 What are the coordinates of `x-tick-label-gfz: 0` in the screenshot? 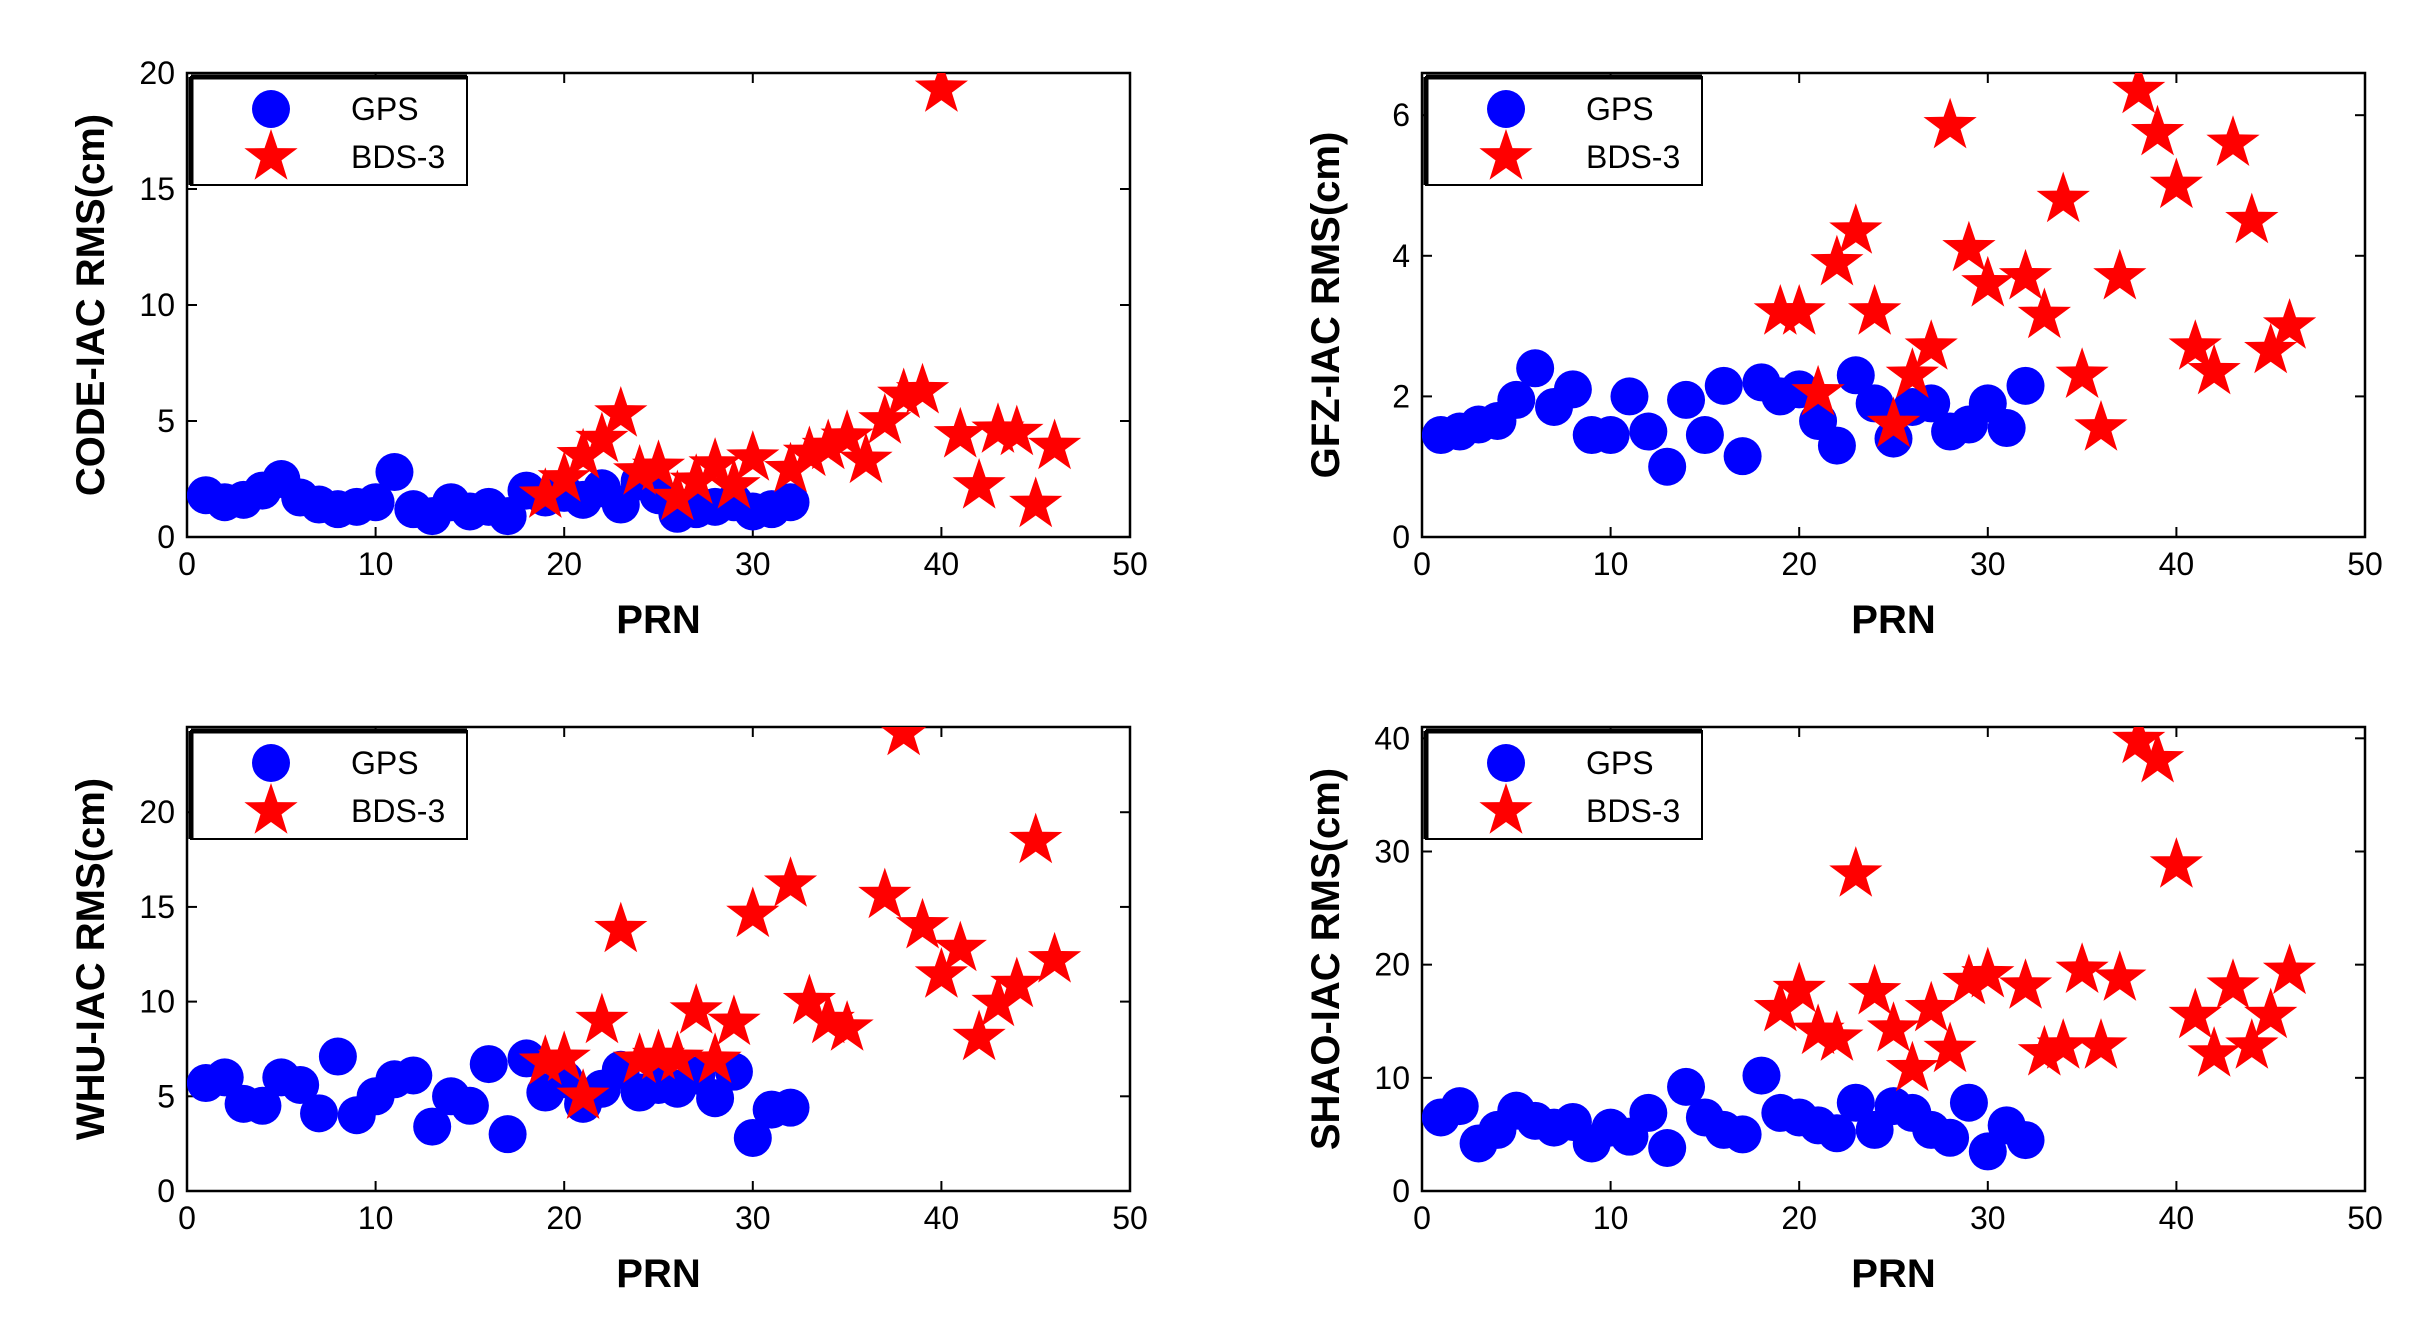 It's located at (1422, 564).